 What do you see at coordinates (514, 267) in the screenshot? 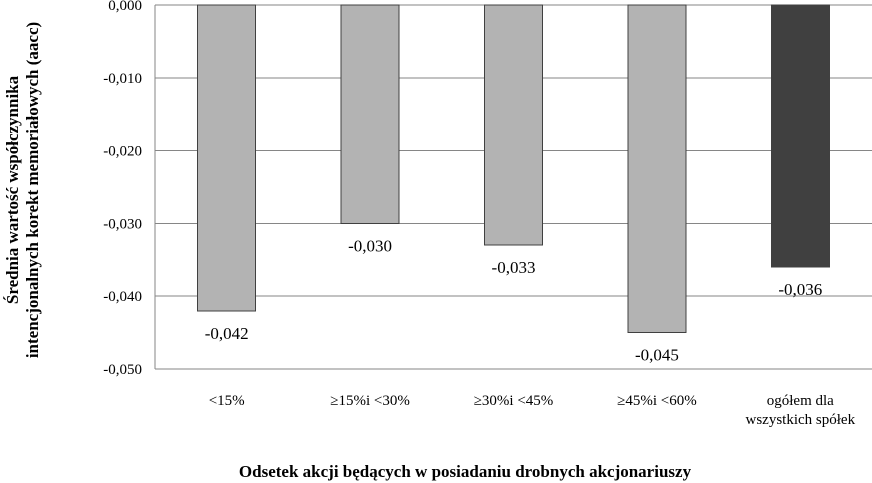
I see `data-label: -0,033` at bounding box center [514, 267].